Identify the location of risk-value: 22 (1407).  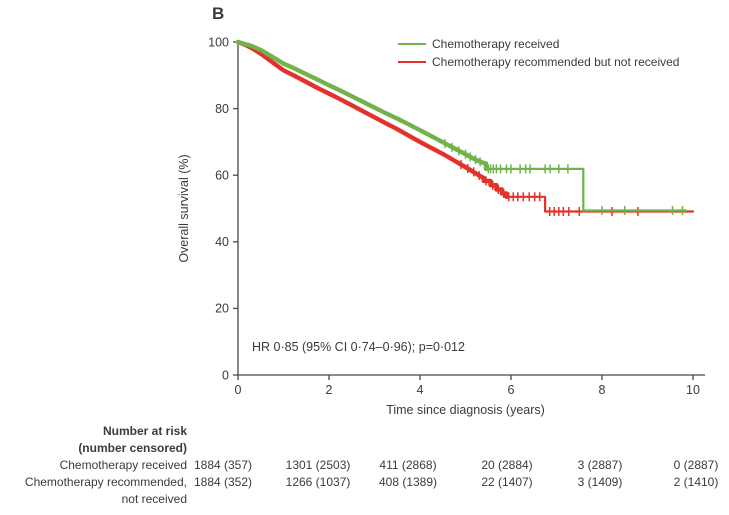
(507, 482).